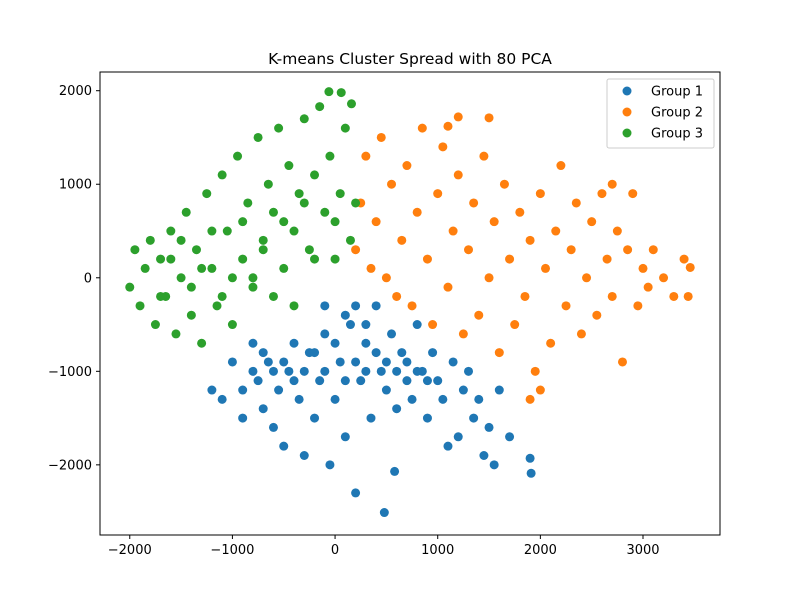 The width and height of the screenshot is (800, 600). What do you see at coordinates (232, 550) in the screenshot?
I see `x-tick-label: −1000` at bounding box center [232, 550].